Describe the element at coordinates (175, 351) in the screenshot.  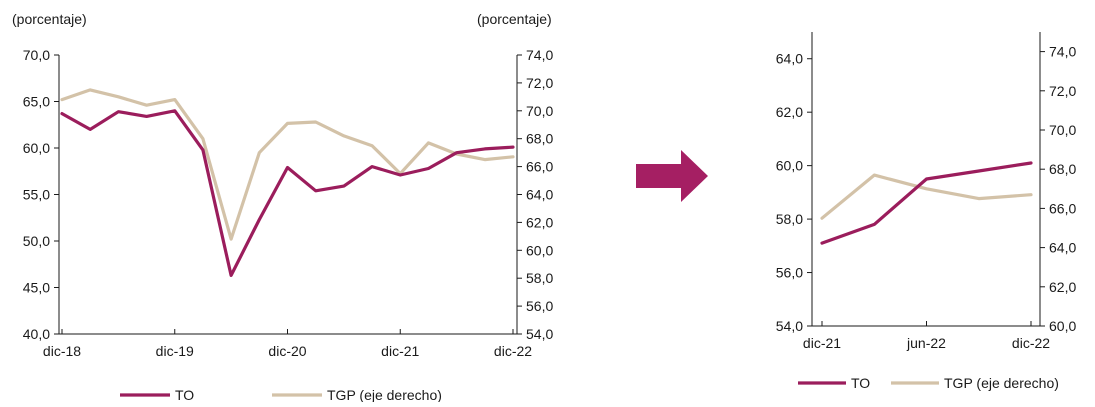
I see `x-tick-label: dic-19` at that location.